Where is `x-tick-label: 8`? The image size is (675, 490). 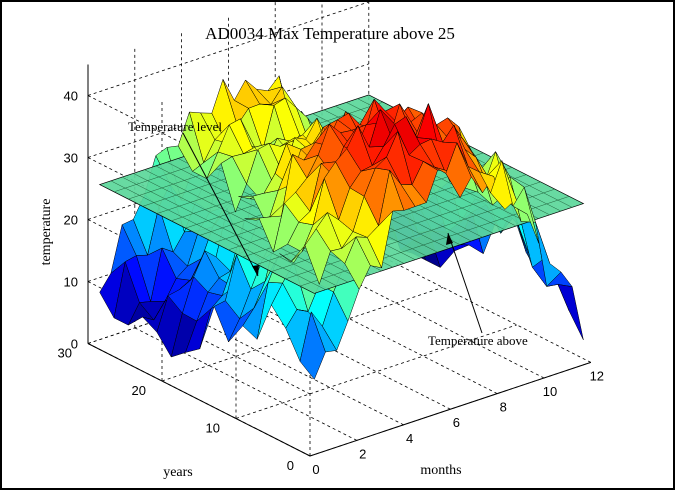
x-tick-label: 8 is located at coordinates (503, 407).